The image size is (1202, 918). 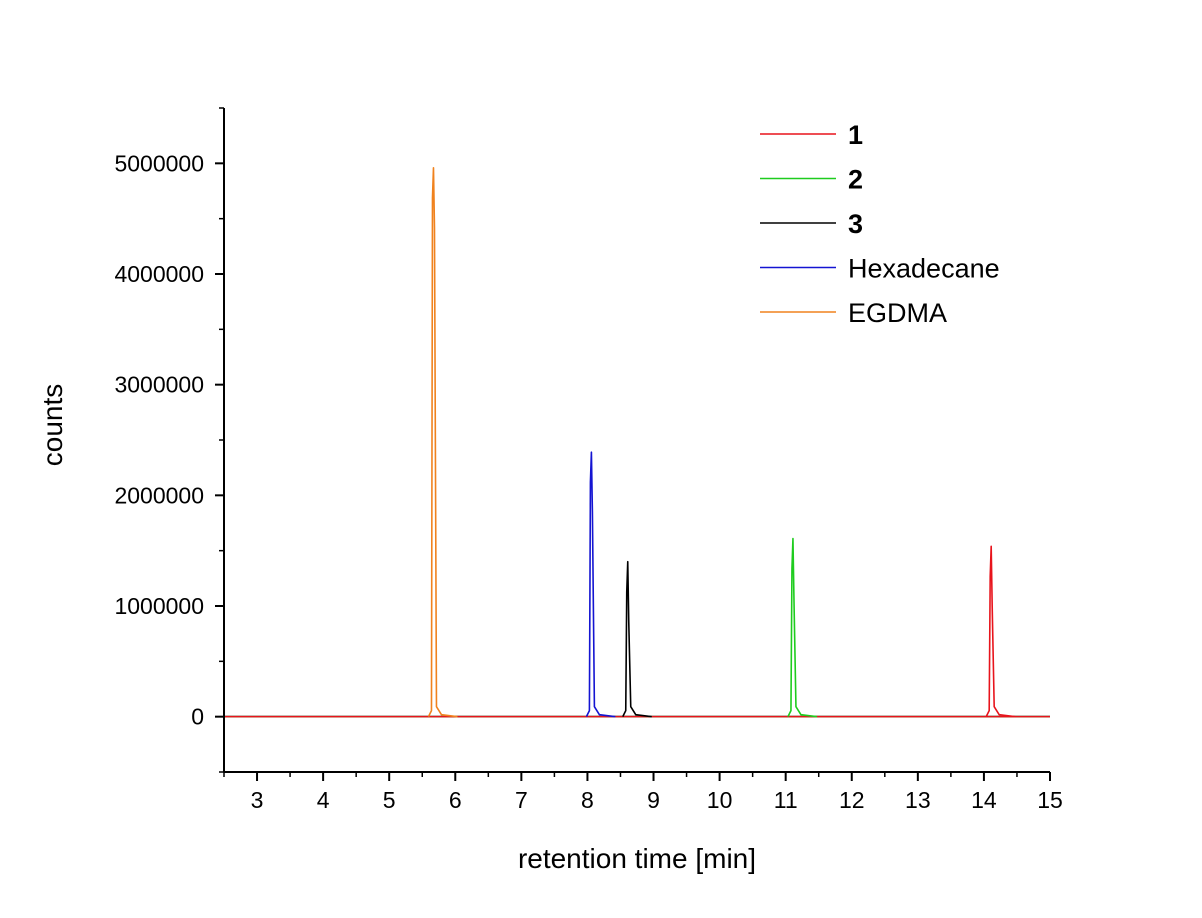 What do you see at coordinates (169, 440) in the screenshot?
I see `y-ticks: 0 1000000 2000000 3000000 4000000 5000000` at bounding box center [169, 440].